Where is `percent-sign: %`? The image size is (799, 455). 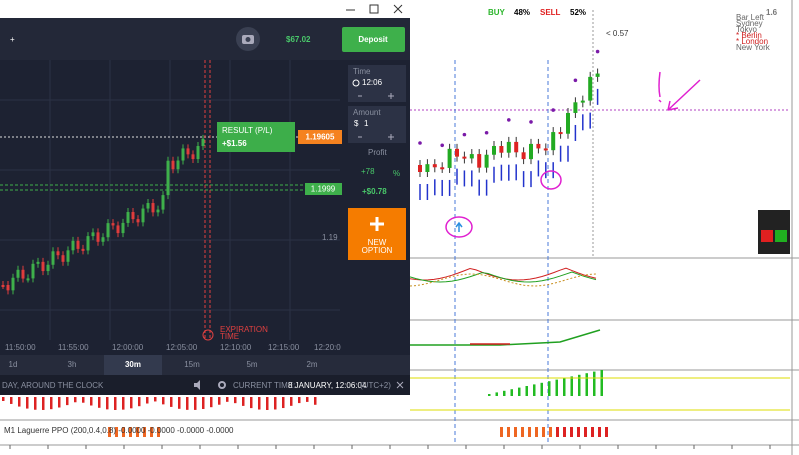
percent-sign: % is located at coordinates (396, 173).